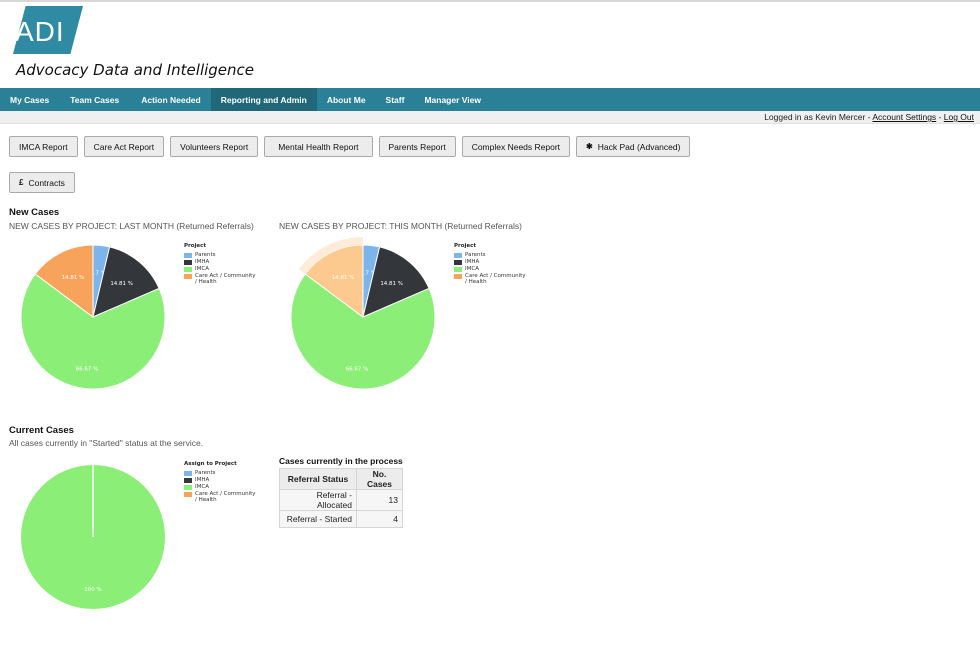 This screenshot has width=980, height=649. Describe the element at coordinates (318, 500) in the screenshot. I see `referral-status-cell: Referral - Allocated` at that location.